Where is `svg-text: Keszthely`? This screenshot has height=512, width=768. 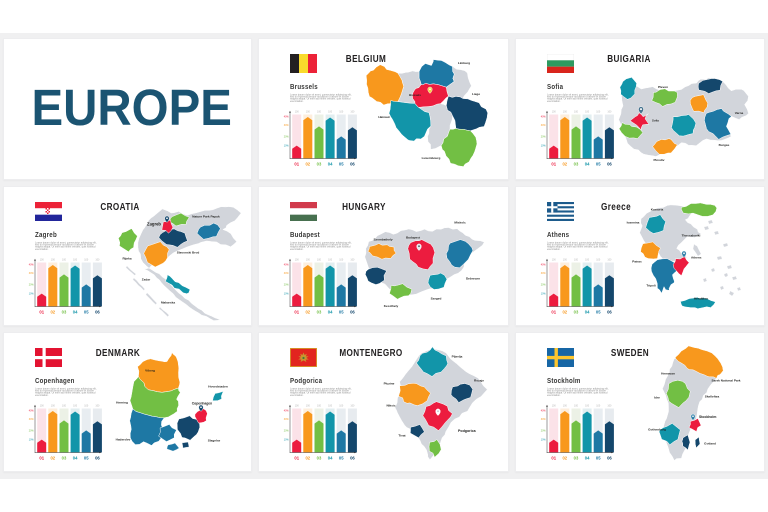 svg-text: Keszthely is located at coordinates (391, 306).